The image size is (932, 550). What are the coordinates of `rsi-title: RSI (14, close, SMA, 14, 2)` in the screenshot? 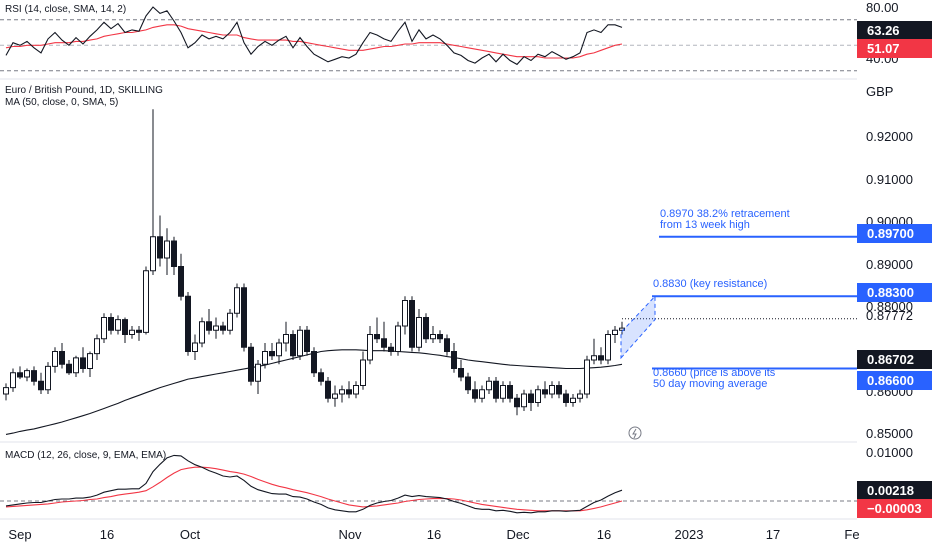 It's located at (66, 9).